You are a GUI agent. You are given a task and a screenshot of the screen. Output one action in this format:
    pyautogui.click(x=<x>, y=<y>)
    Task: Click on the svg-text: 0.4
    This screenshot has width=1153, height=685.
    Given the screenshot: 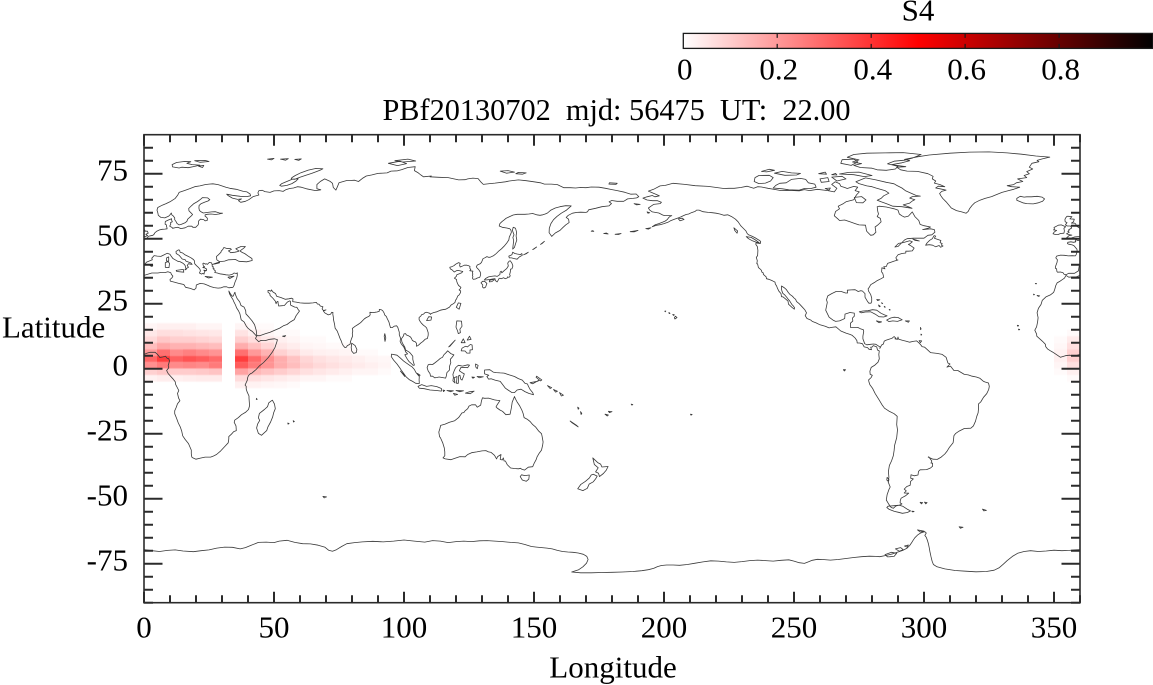 What is the action you would take?
    pyautogui.click(x=872, y=69)
    